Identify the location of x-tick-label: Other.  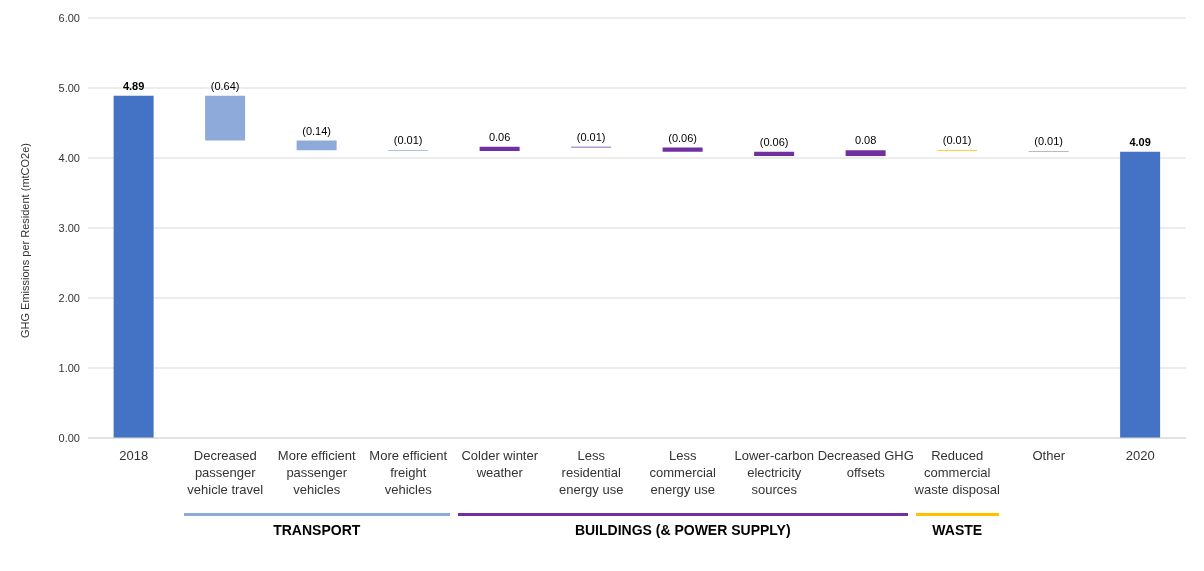
(1049, 455).